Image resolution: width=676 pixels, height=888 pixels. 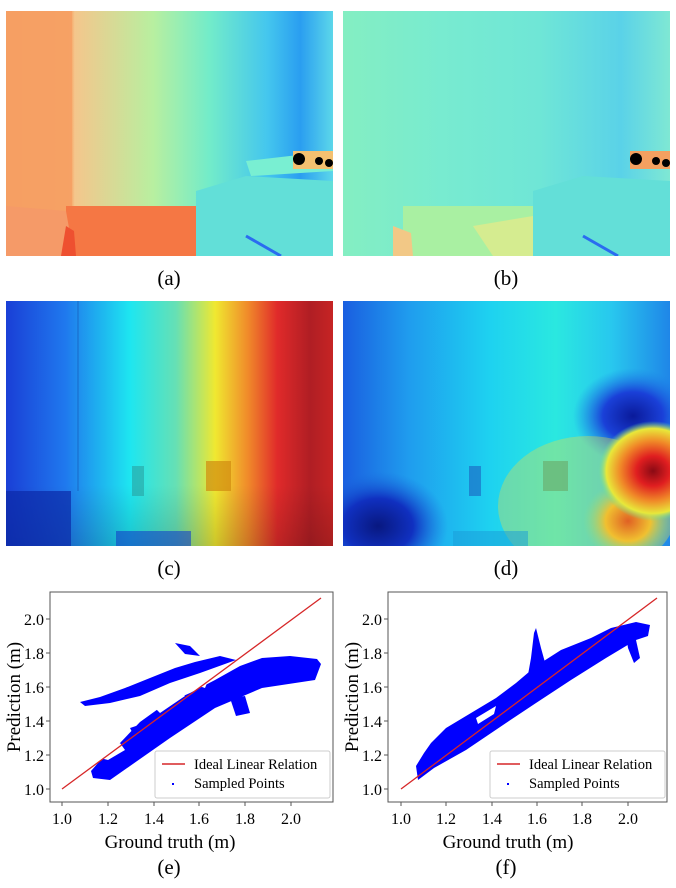 What do you see at coordinates (533, 701) in the screenshot?
I see `chart-f-sampled-points` at bounding box center [533, 701].